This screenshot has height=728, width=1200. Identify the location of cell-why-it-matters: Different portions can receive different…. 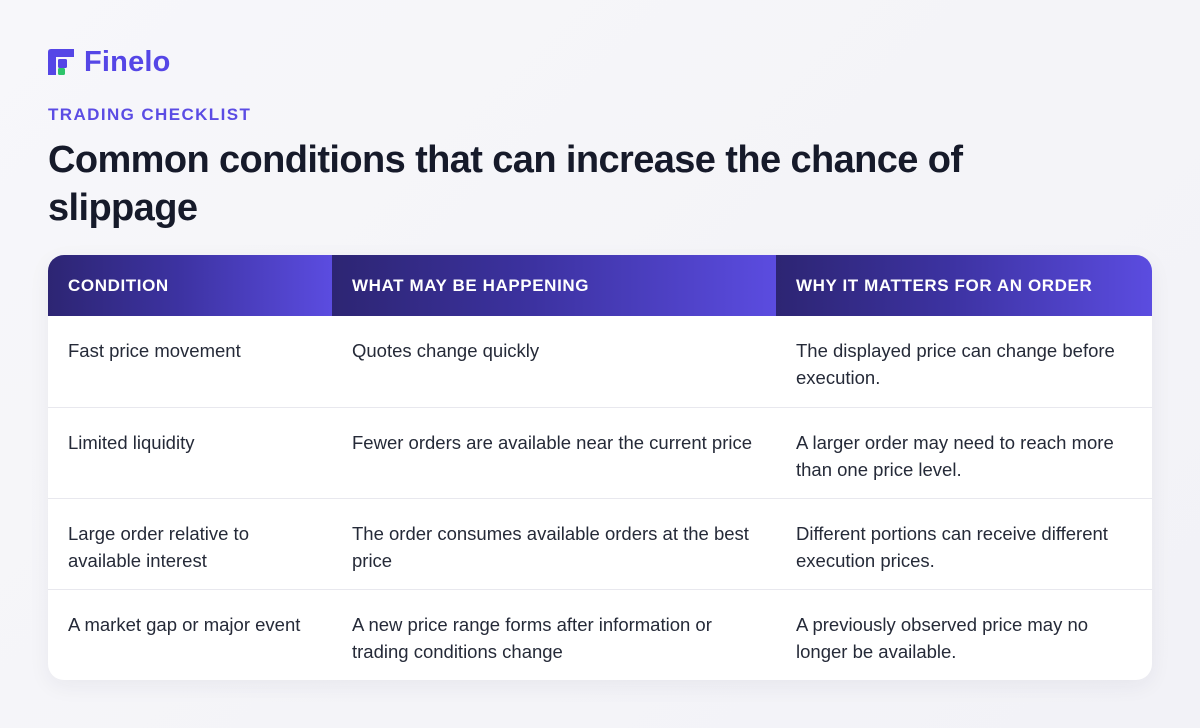
(952, 547).